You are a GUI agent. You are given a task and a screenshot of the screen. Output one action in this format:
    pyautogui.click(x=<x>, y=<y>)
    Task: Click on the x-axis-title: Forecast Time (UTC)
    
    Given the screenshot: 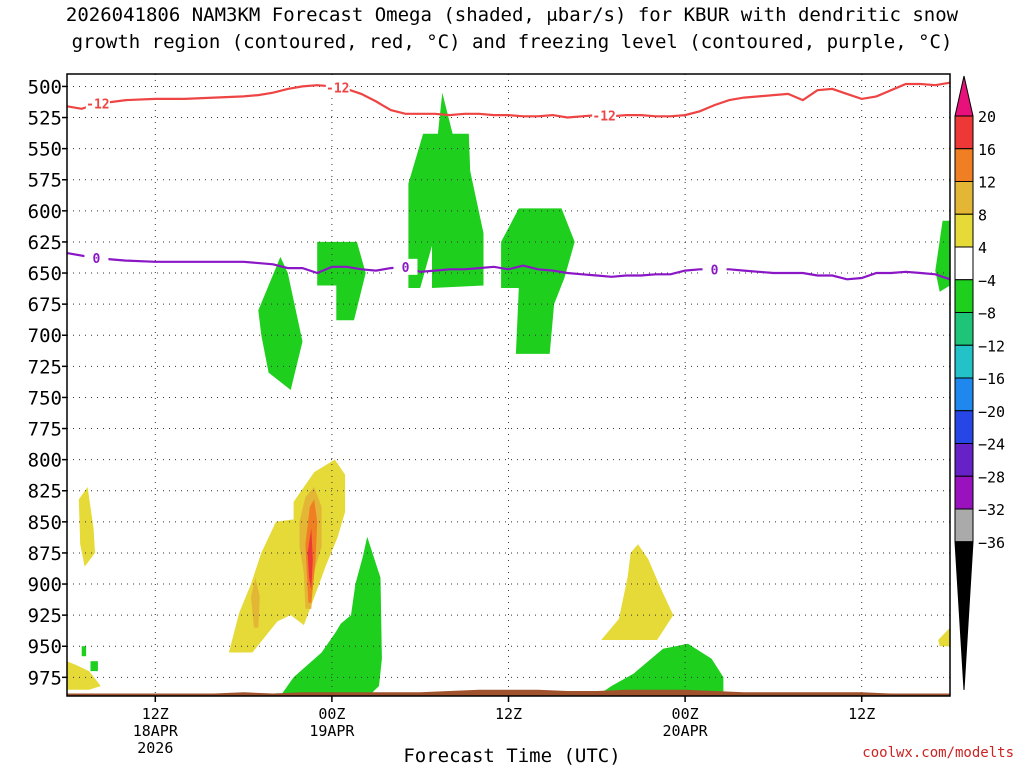 What is the action you would take?
    pyautogui.click(x=512, y=756)
    